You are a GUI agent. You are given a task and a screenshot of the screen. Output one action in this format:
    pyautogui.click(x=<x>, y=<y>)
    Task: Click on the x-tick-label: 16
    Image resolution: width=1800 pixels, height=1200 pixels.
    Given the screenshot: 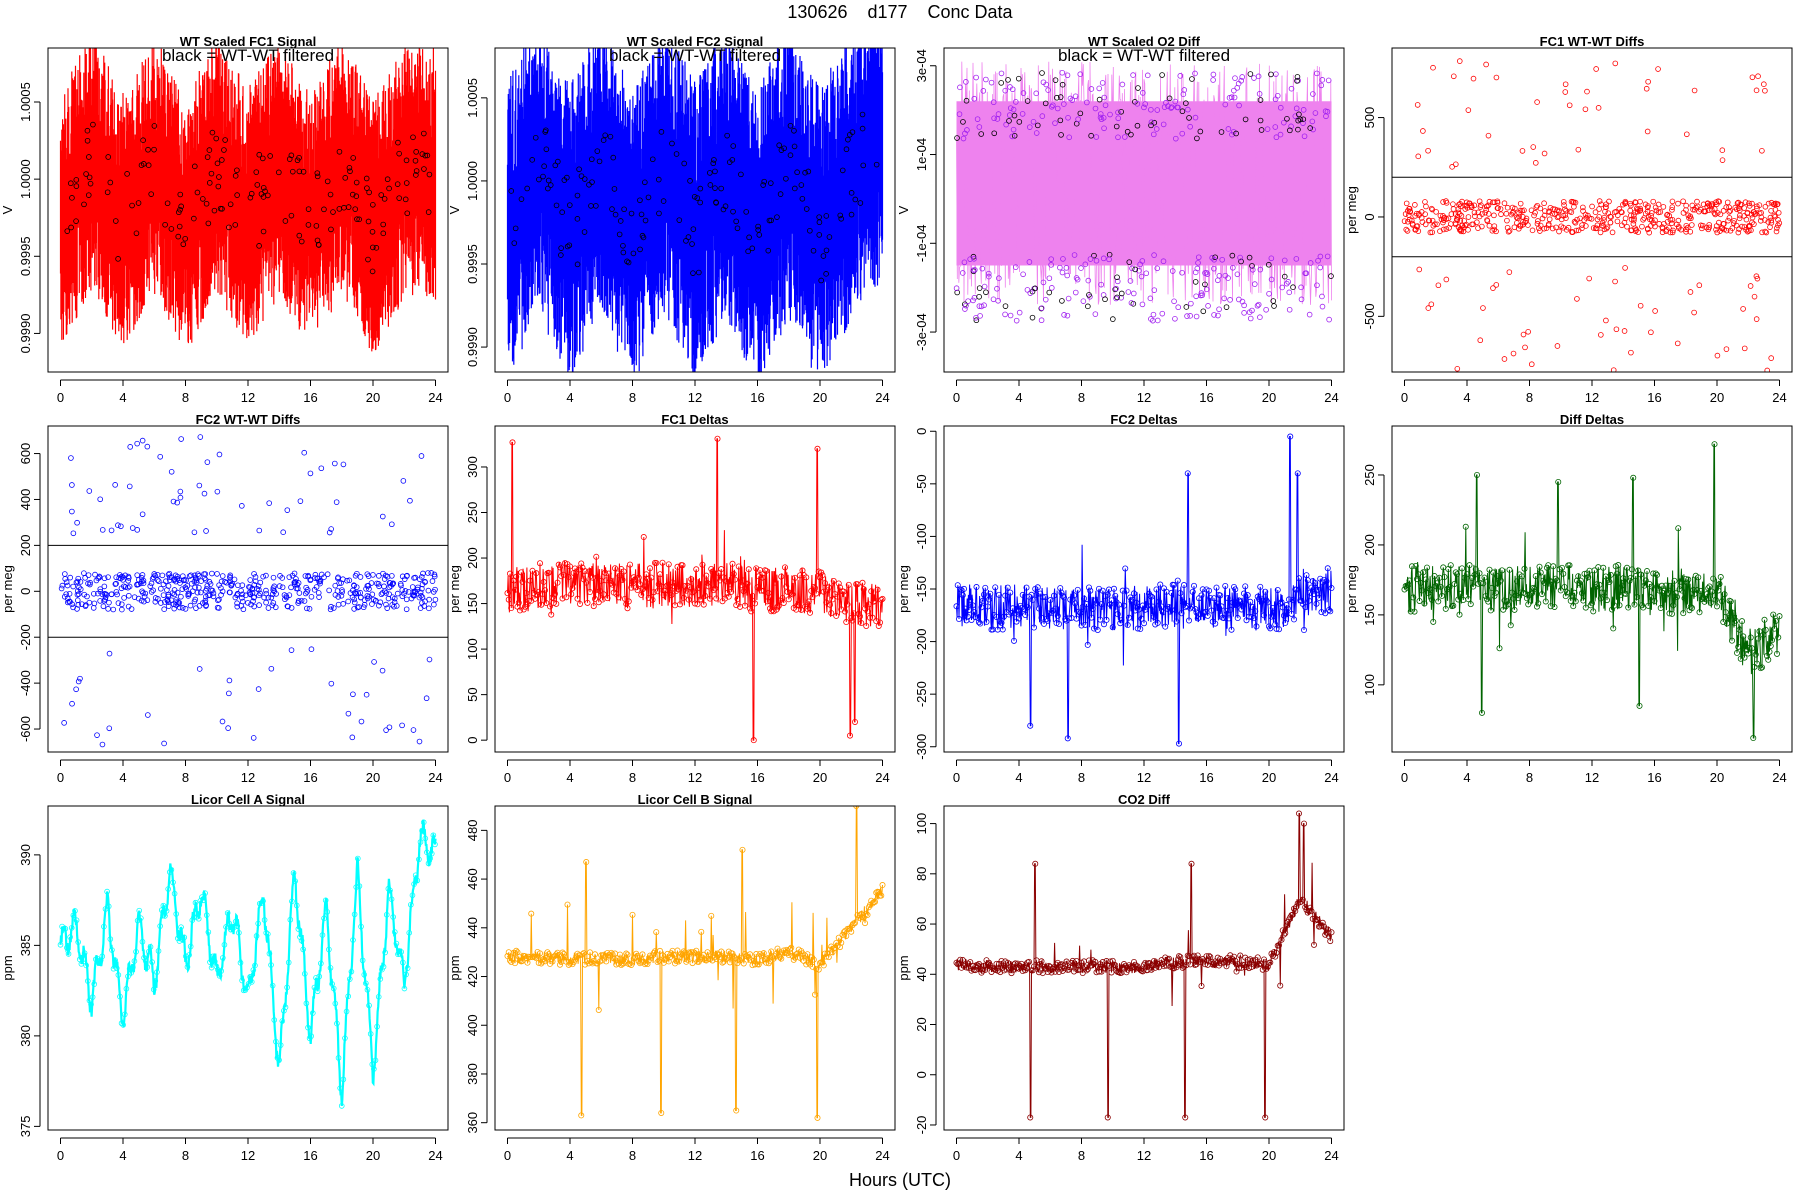 What is the action you would take?
    pyautogui.click(x=1206, y=397)
    